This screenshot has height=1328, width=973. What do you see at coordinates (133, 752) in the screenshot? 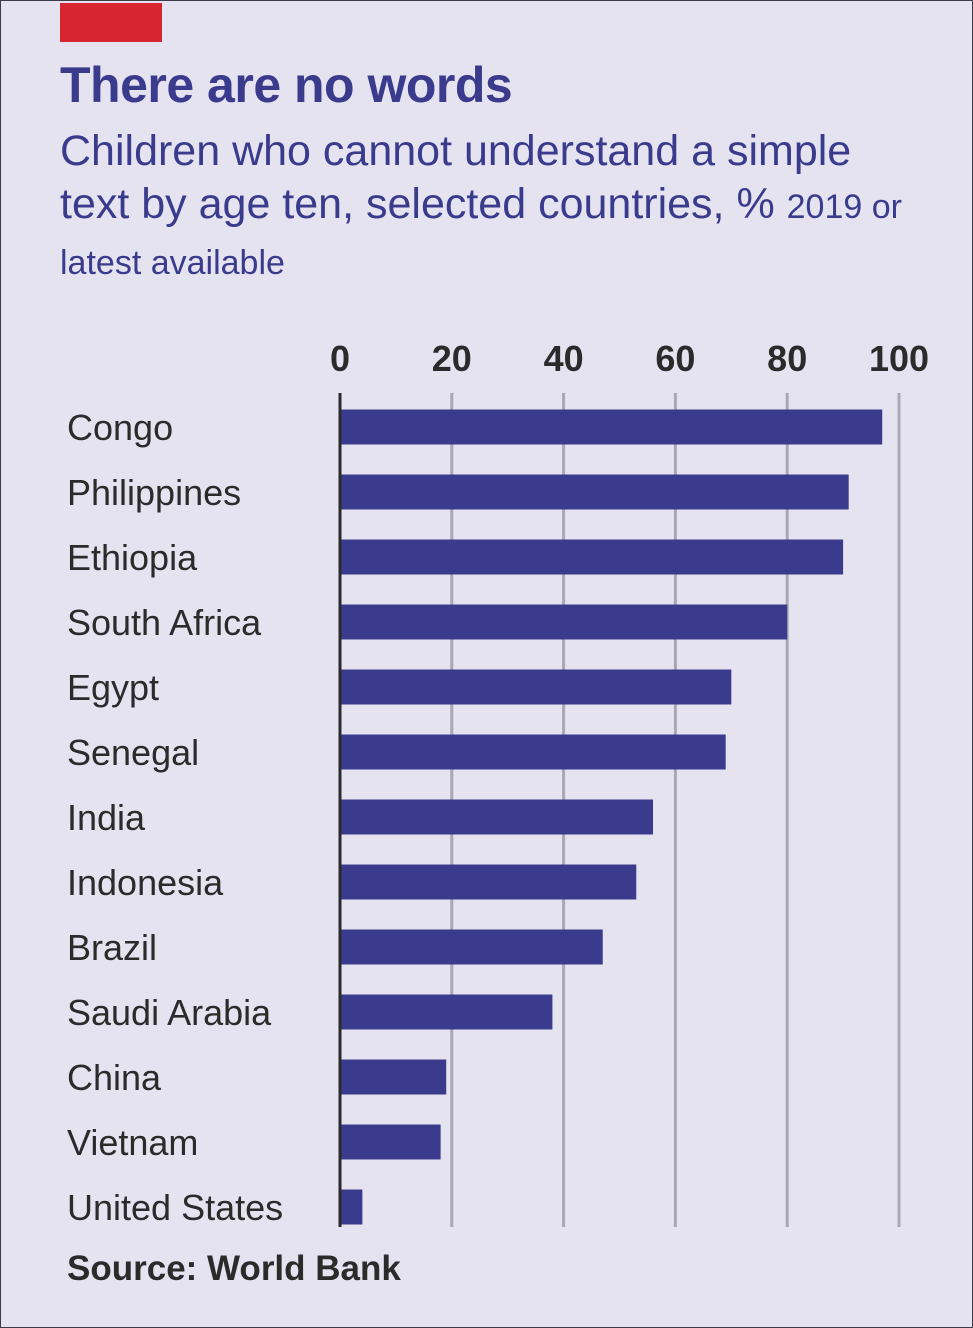
I see `category-label: Senegal` at bounding box center [133, 752].